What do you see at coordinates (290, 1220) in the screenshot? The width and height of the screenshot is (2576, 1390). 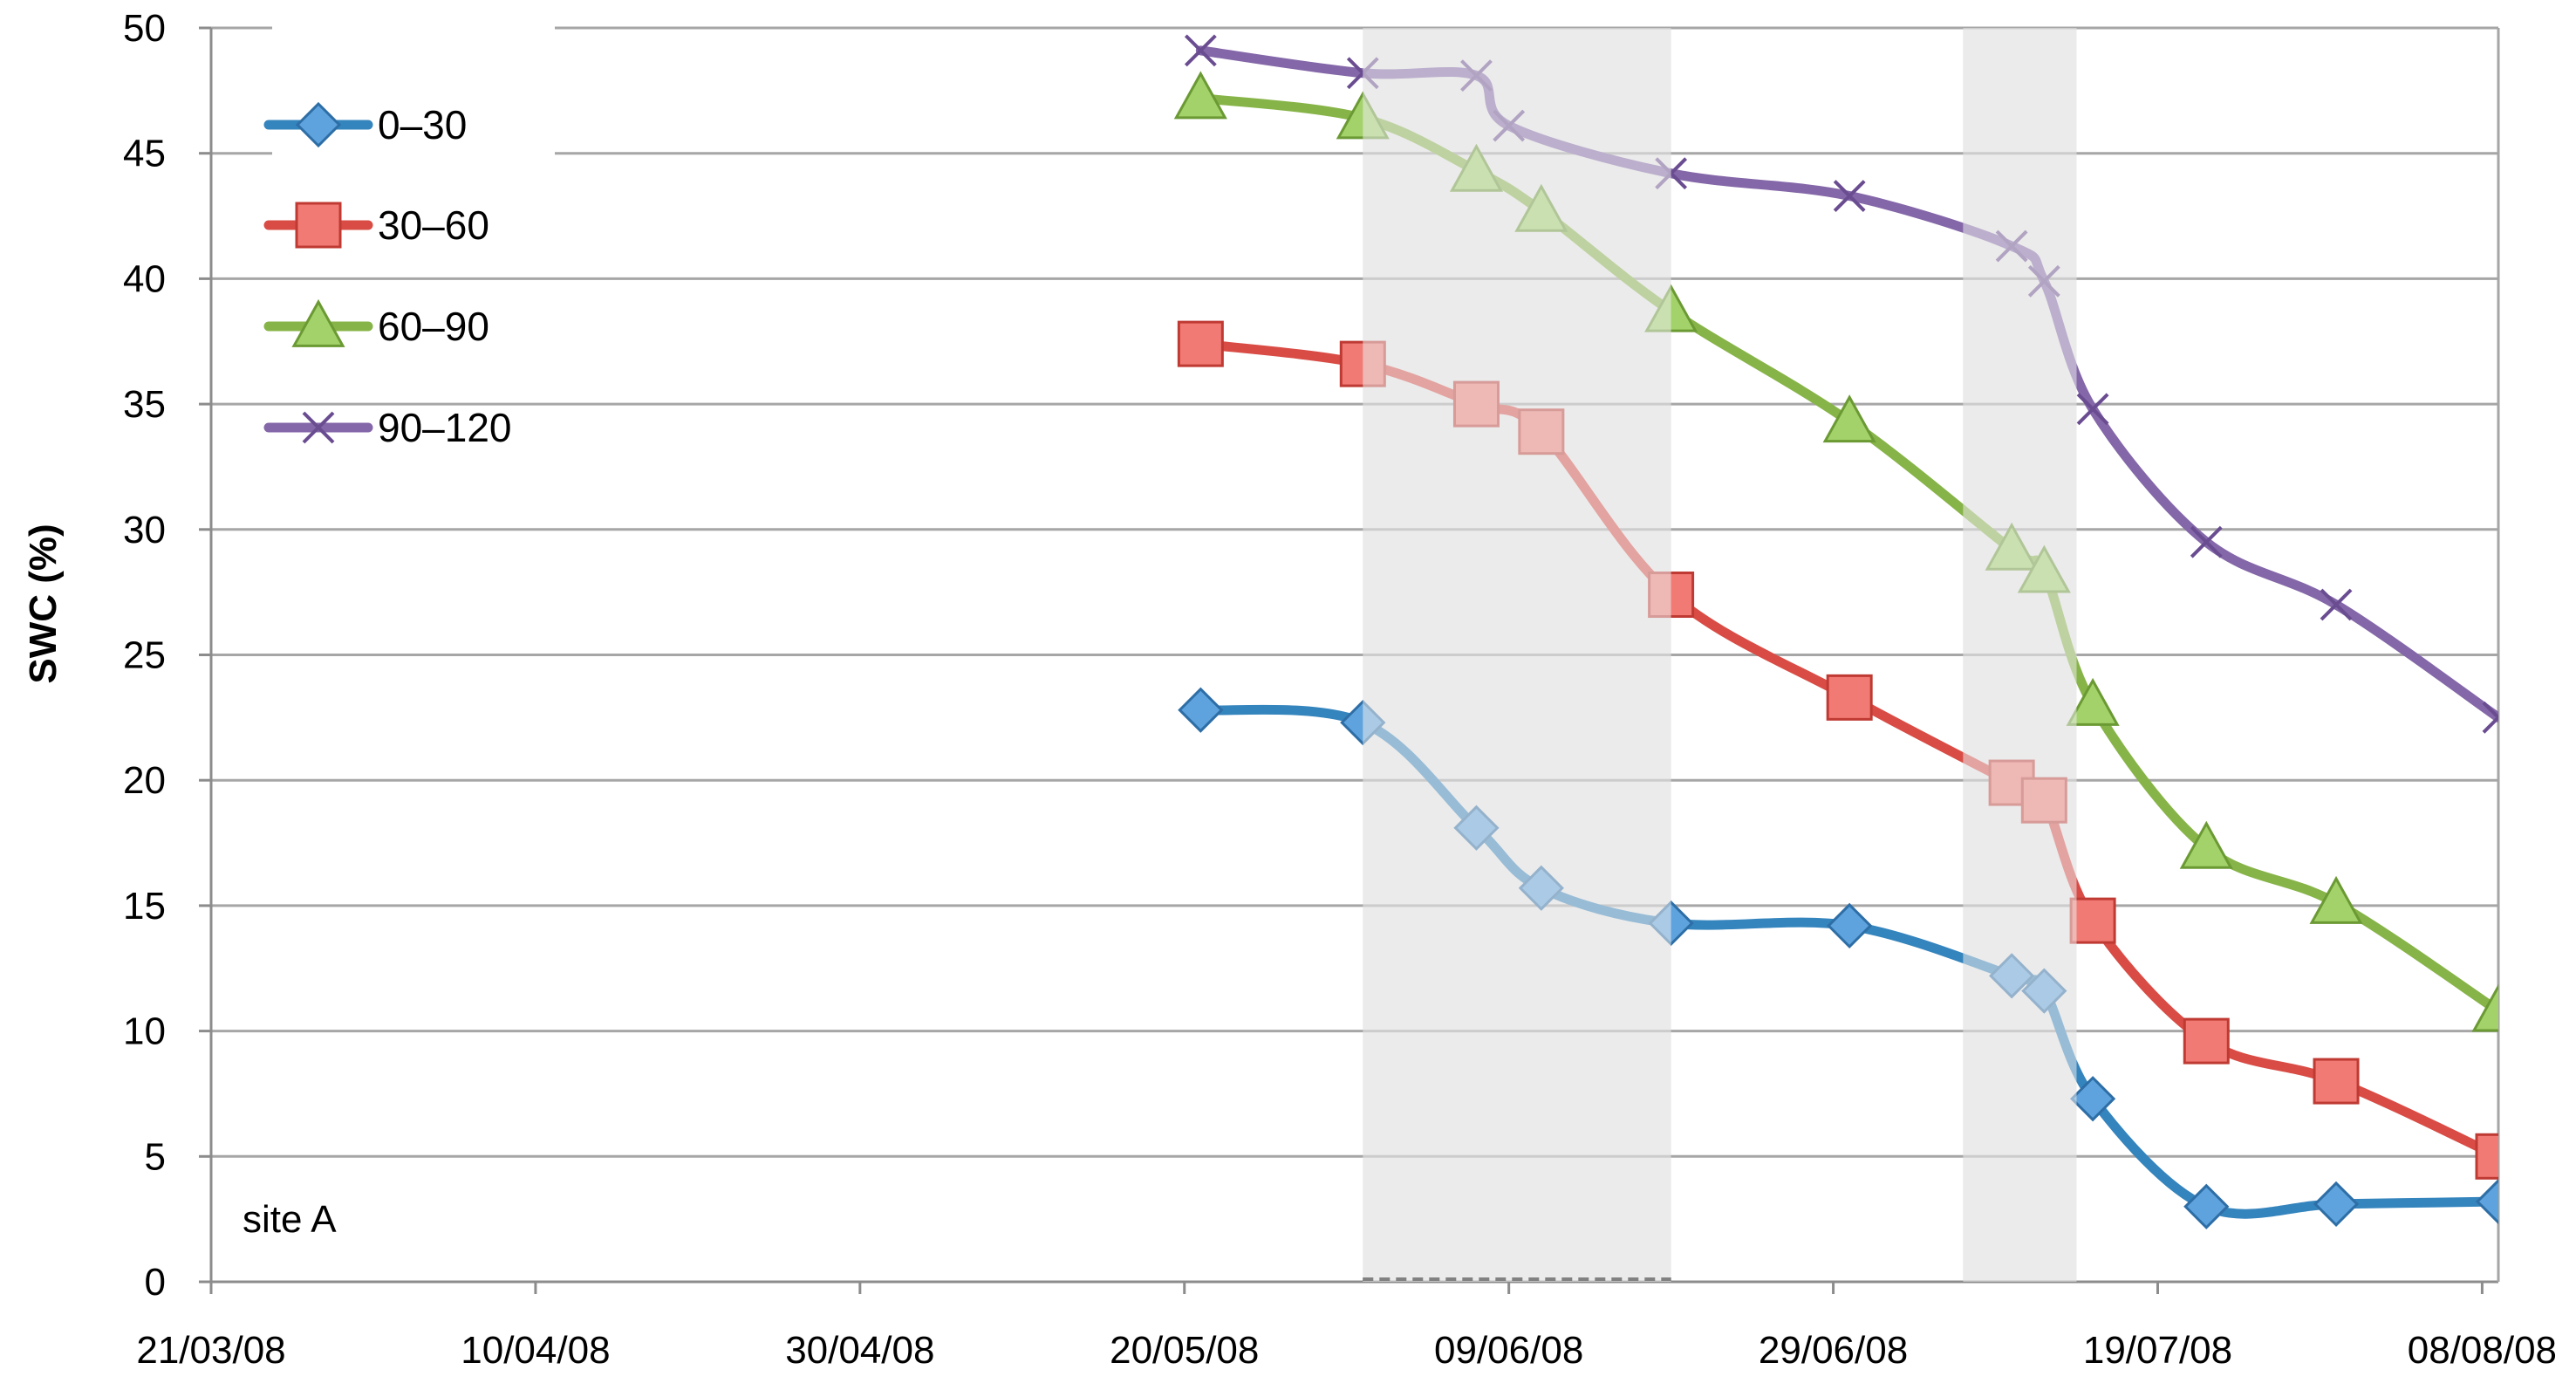 I see `site-annotation: site A` at bounding box center [290, 1220].